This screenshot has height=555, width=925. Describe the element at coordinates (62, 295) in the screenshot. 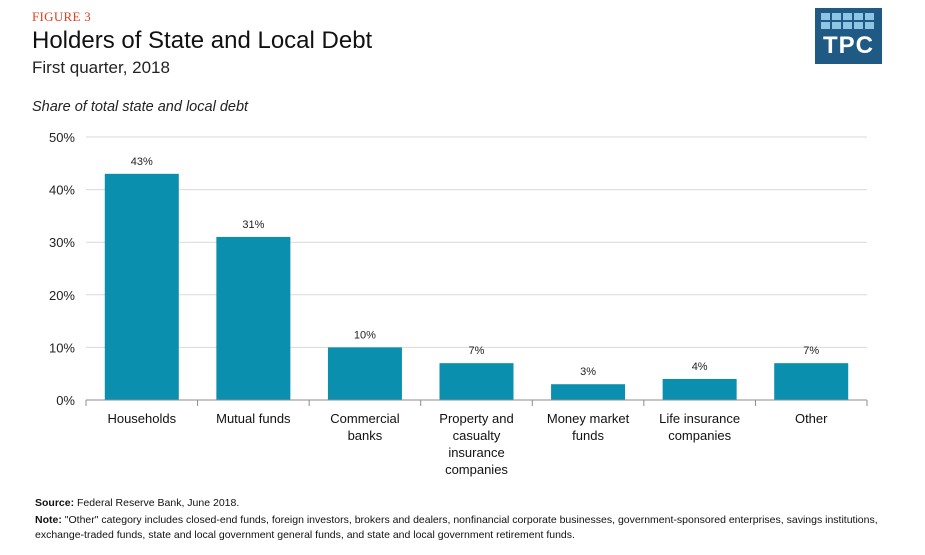

I see `y-tick-label: 20%` at that location.